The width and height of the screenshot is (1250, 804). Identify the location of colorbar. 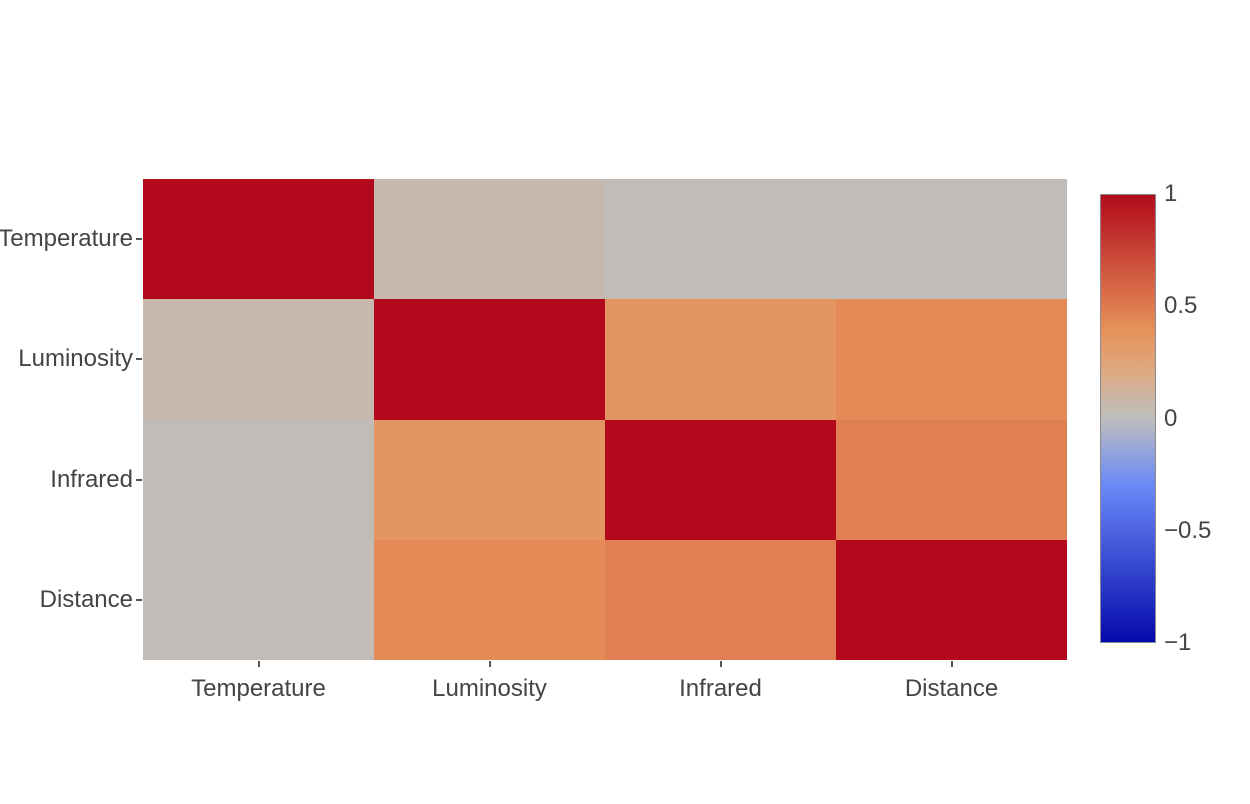
(1128, 418).